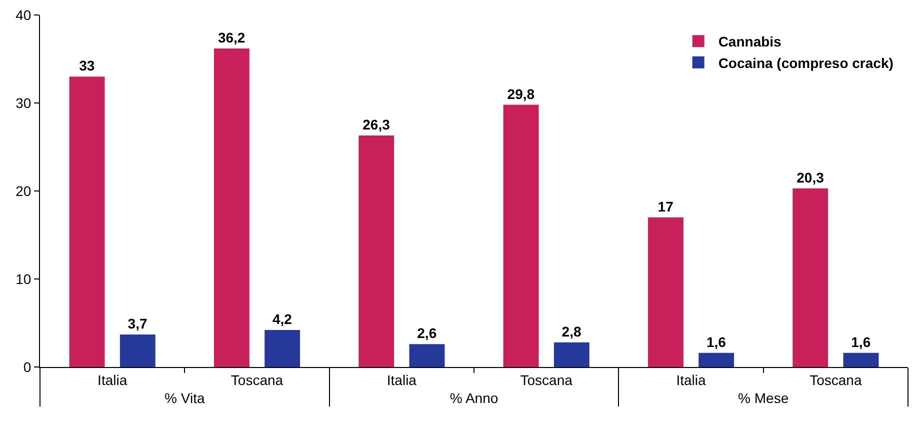 Image resolution: width=913 pixels, height=445 pixels. What do you see at coordinates (138, 323) in the screenshot?
I see `data-label: 3,7` at bounding box center [138, 323].